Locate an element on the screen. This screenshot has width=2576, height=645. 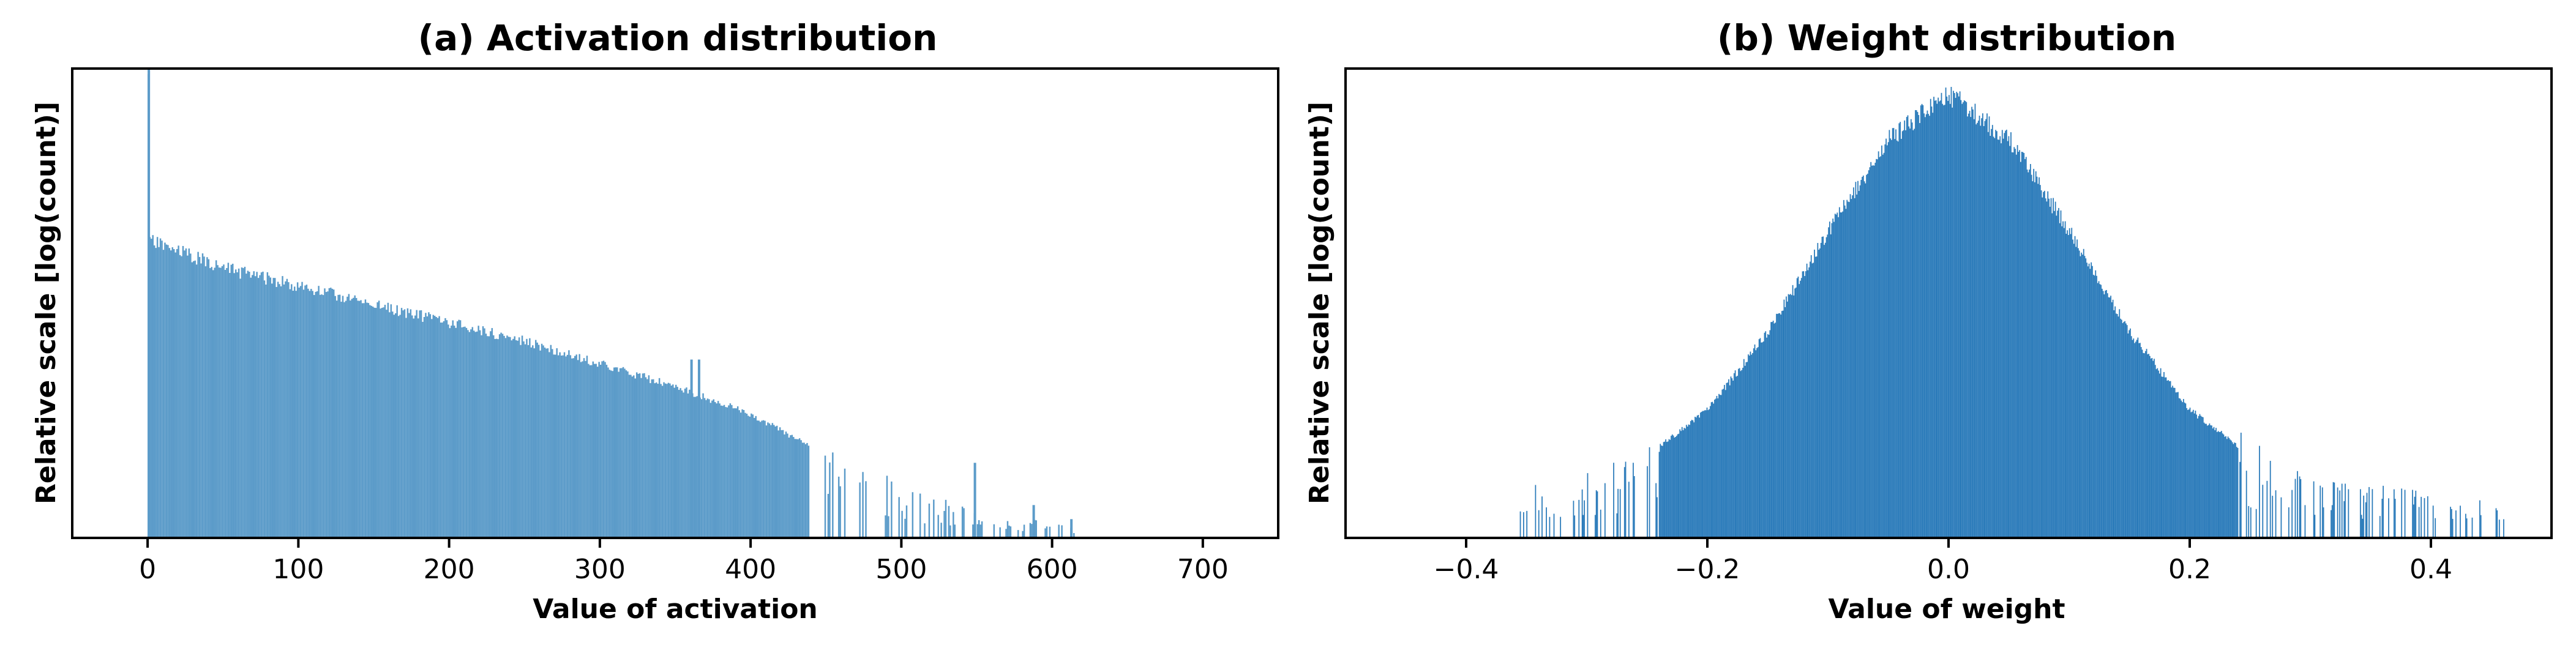
histogram-spike is located at coordinates (1034, 521).